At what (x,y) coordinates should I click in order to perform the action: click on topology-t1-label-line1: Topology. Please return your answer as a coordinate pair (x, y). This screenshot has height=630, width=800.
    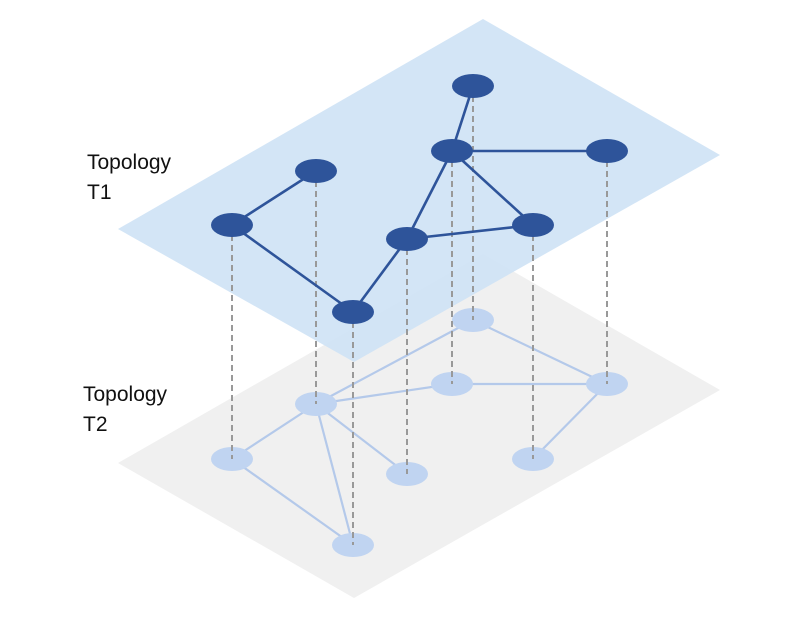
    Looking at the image, I should click on (129, 162).